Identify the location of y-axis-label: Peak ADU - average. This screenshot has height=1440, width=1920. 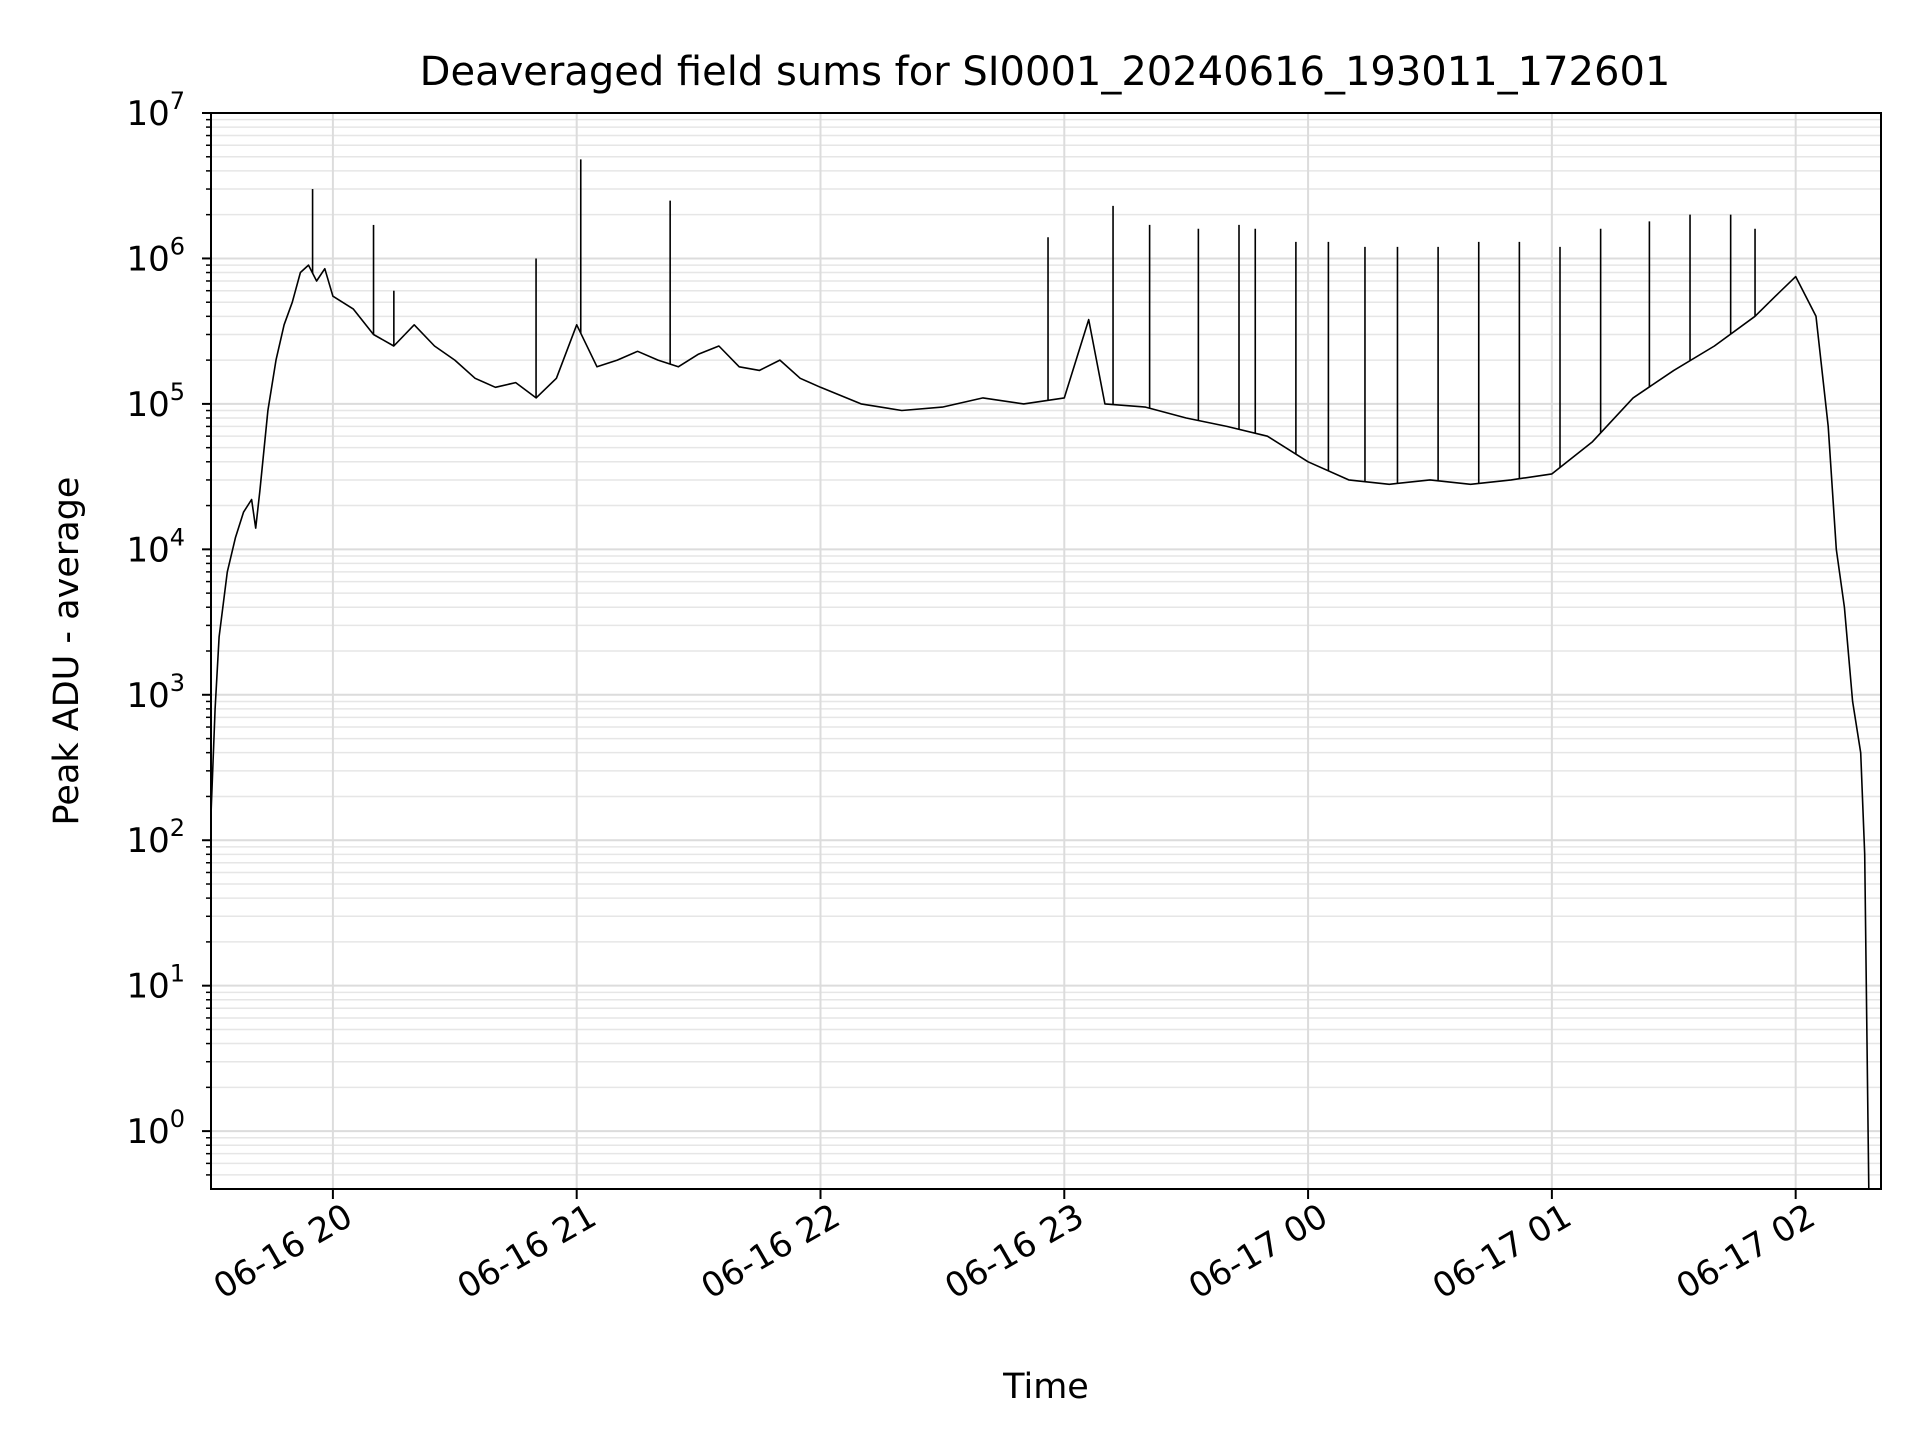
(67, 651).